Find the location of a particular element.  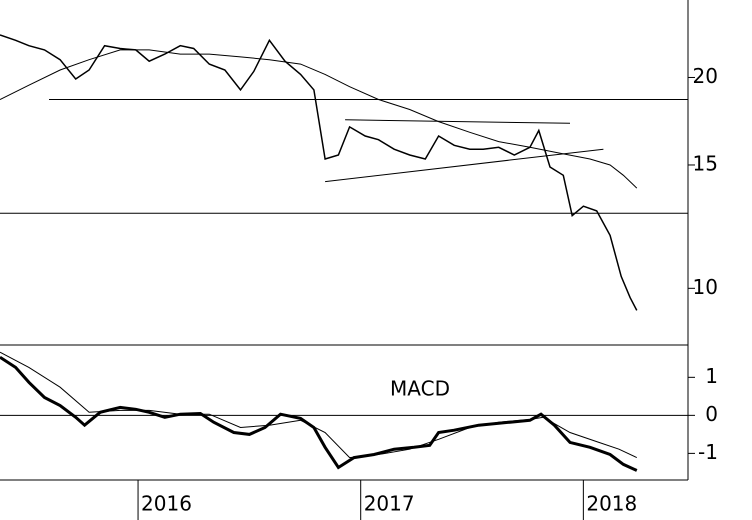

x-tick-label: 2018 is located at coordinates (611, 504).